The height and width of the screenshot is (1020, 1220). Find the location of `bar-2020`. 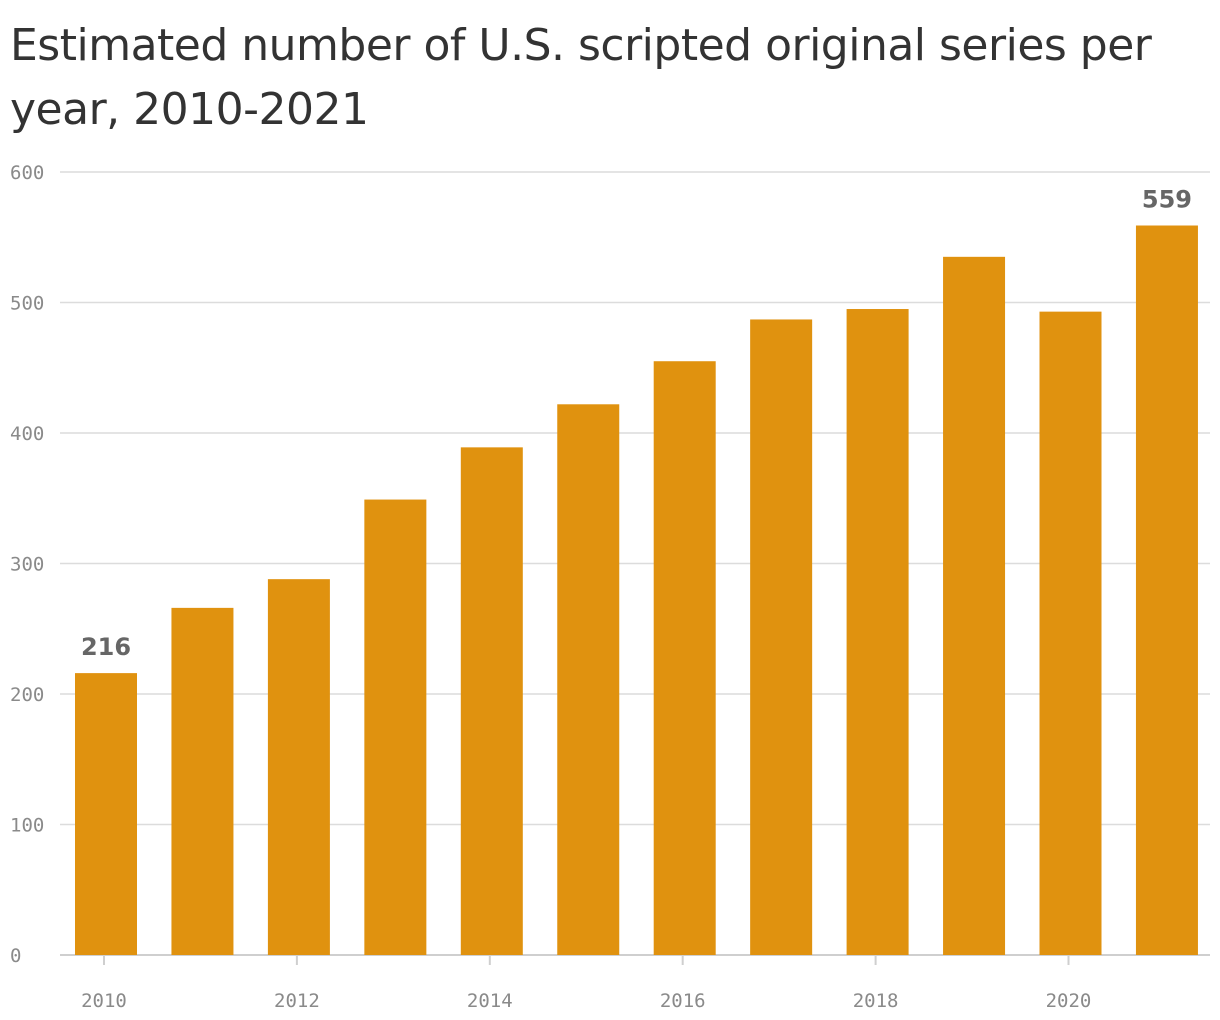

bar-2020 is located at coordinates (1070, 633).